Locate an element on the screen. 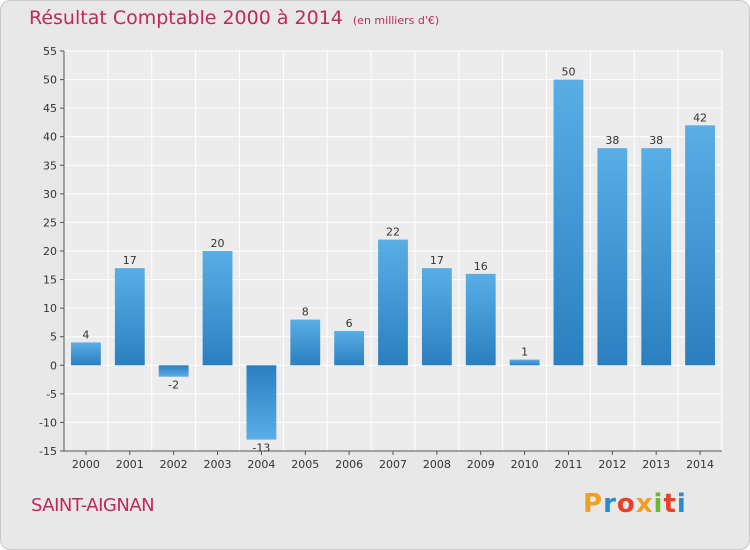 This screenshot has width=750, height=550. value-label: 42 is located at coordinates (700, 117).